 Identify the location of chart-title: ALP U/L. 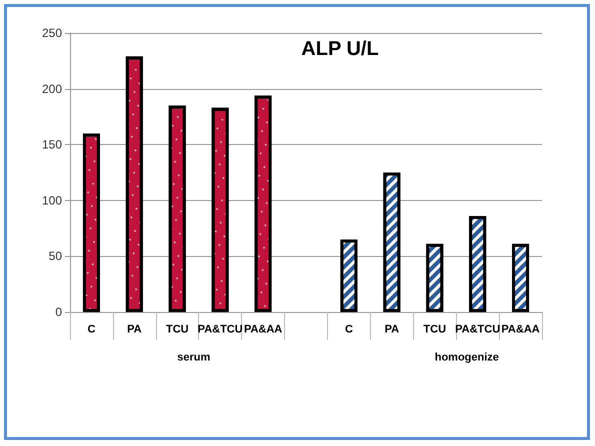
(340, 49).